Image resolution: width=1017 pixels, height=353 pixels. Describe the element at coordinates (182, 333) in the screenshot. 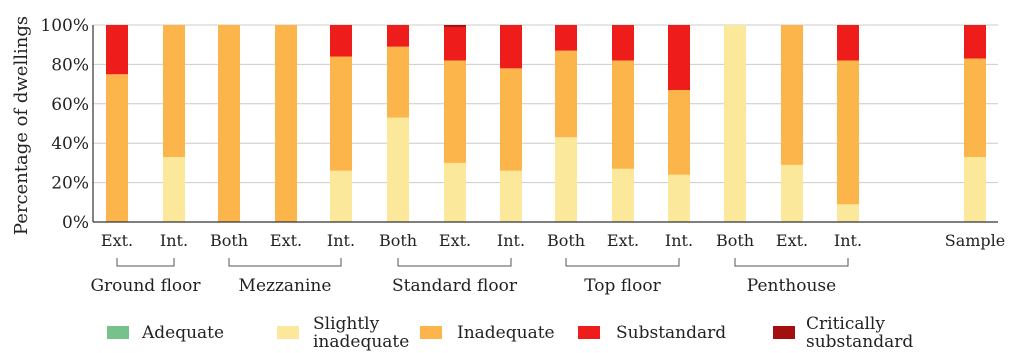

I see `legend-label: Adequate` at that location.